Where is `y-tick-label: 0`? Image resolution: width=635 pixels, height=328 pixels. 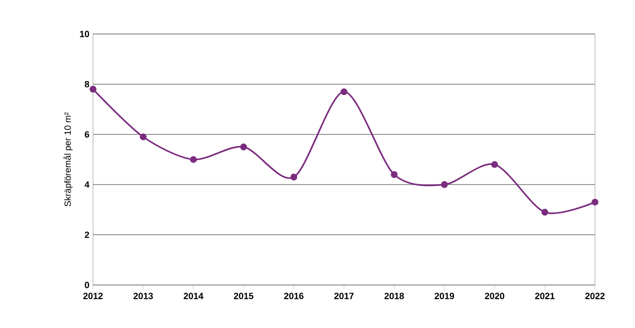 y-tick-label: 0 is located at coordinates (87, 285).